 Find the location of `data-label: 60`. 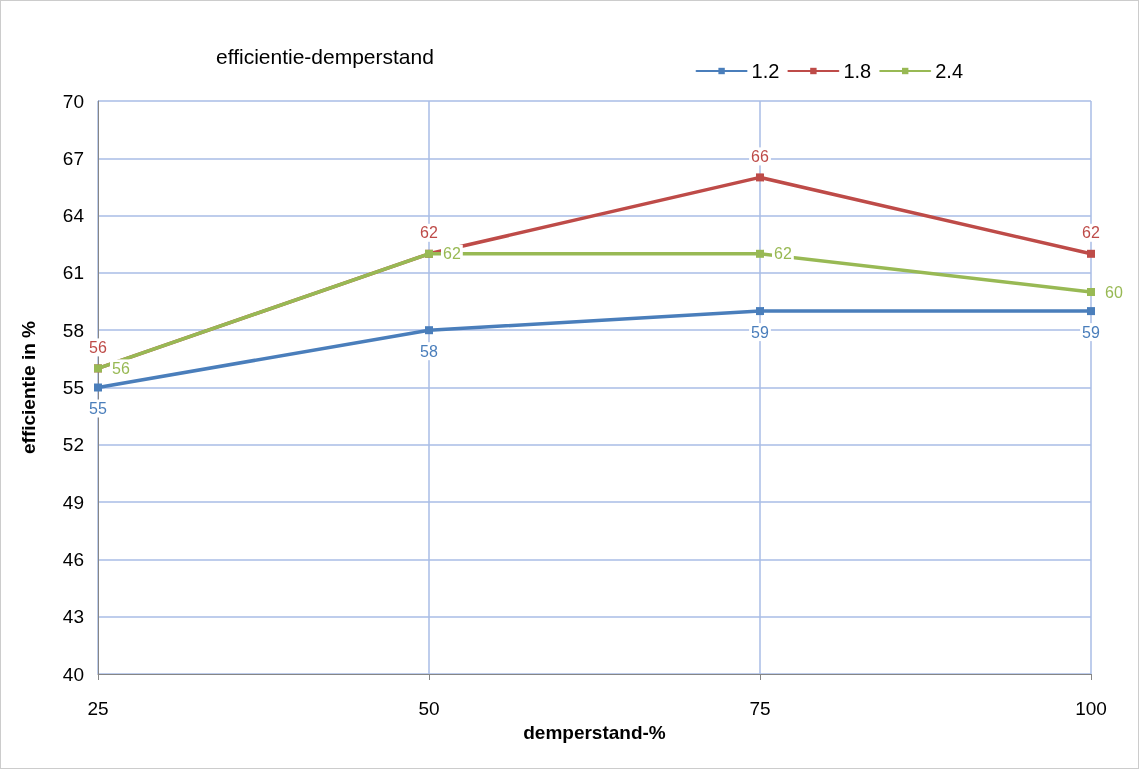

data-label: 60 is located at coordinates (1114, 292).